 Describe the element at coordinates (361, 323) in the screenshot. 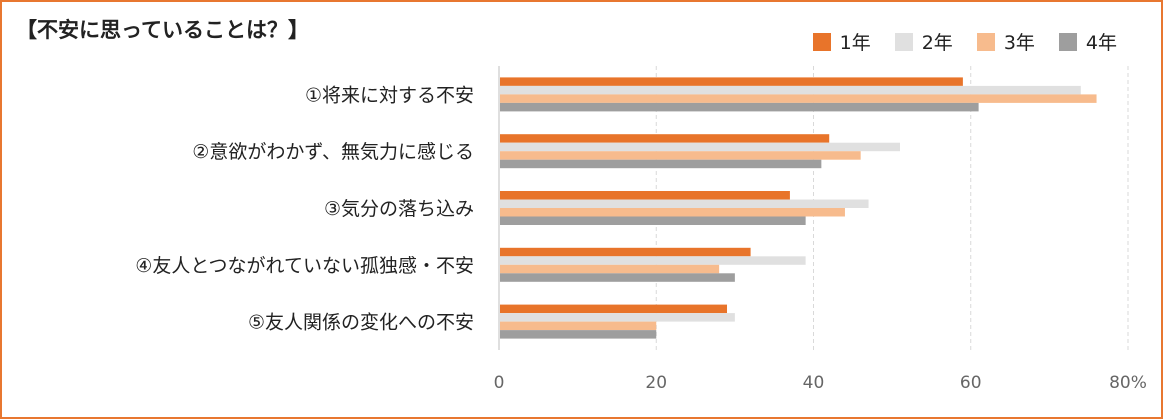

I see `category-label: ⑤友人関係の変化への不安` at that location.